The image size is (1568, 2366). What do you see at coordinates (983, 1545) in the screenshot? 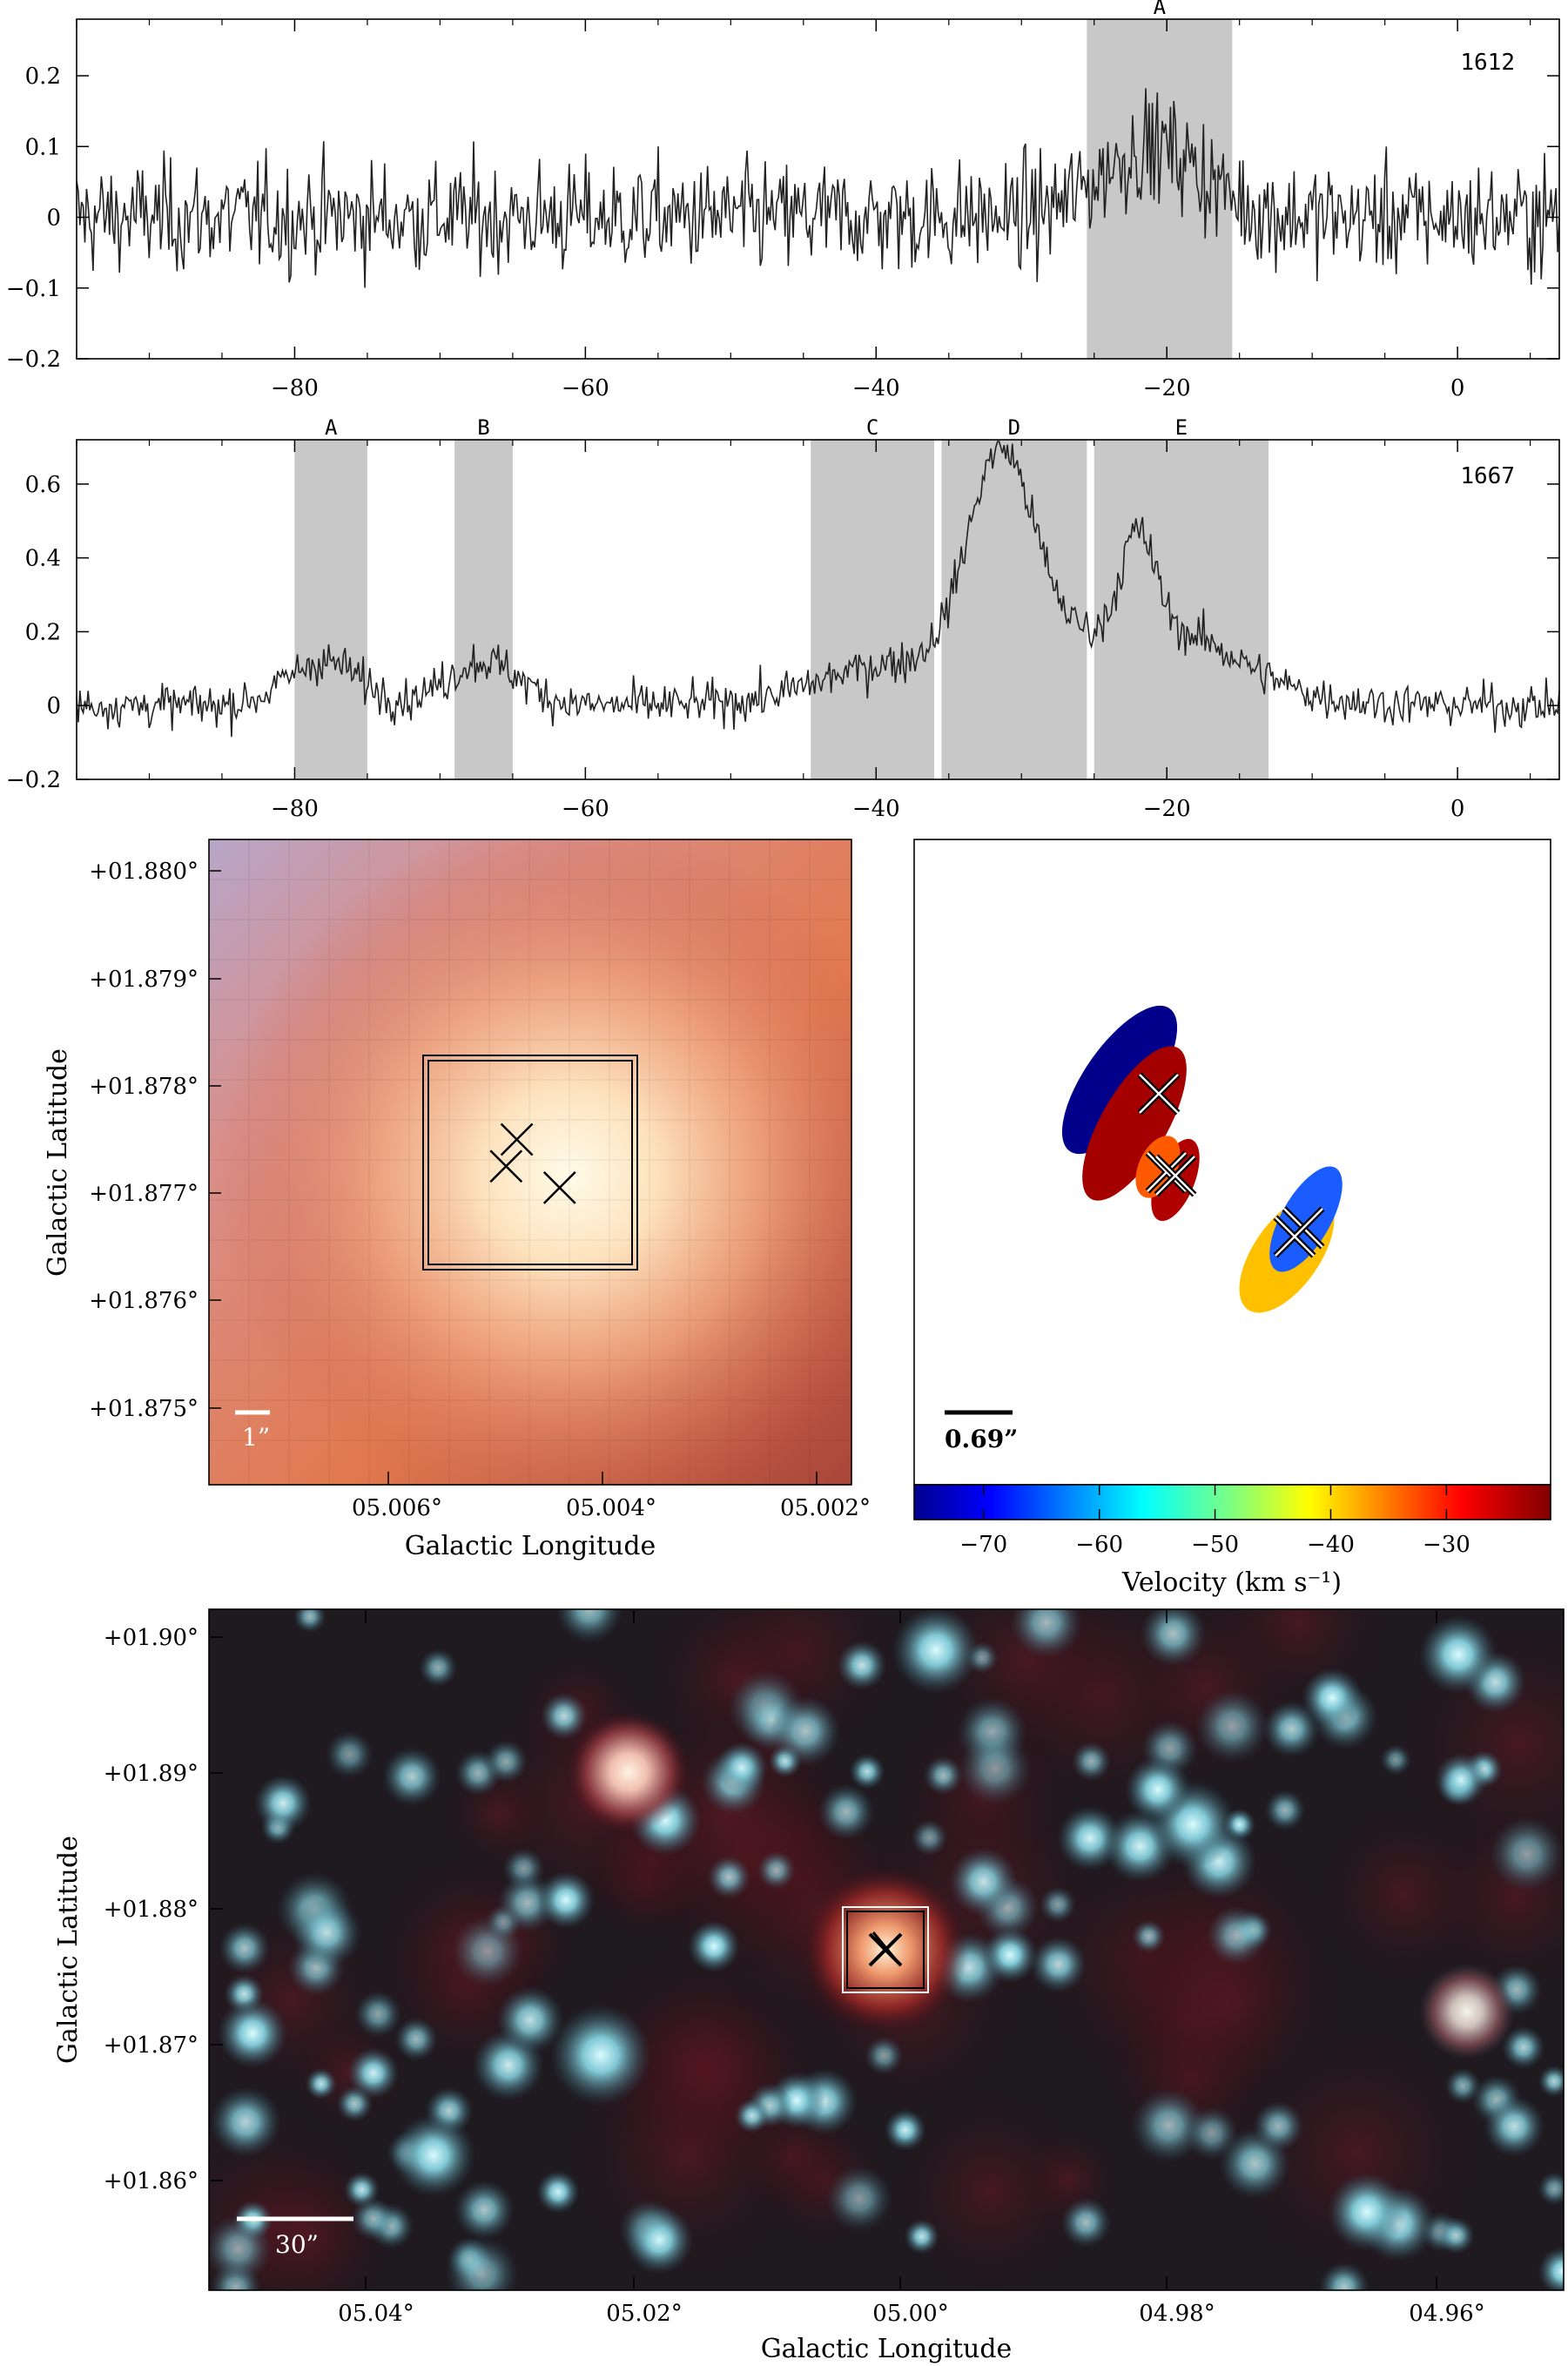
I see `colorbar-tick-label: −70` at bounding box center [983, 1545].